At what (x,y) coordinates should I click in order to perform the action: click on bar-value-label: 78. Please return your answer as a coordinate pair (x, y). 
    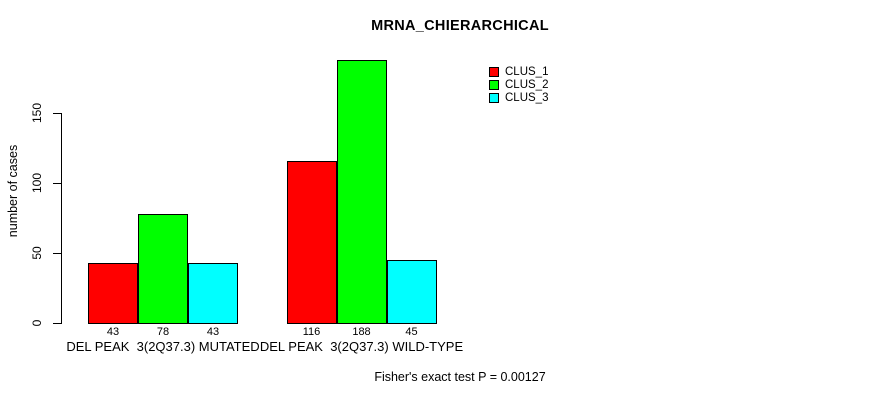
    Looking at the image, I should click on (163, 332).